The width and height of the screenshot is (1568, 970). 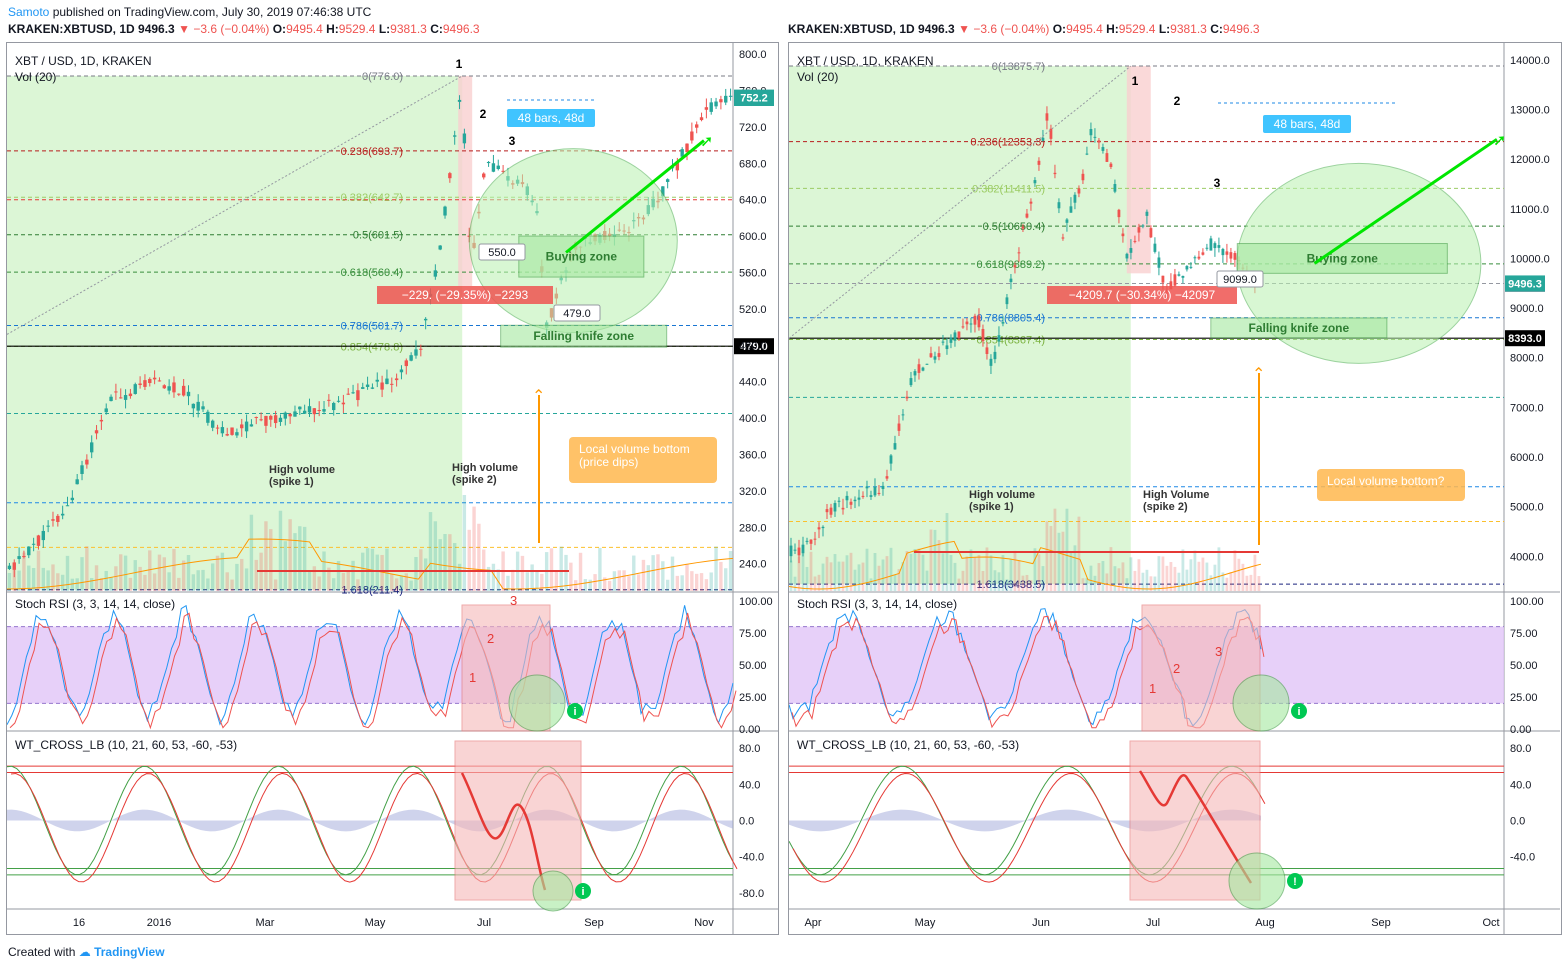 What do you see at coordinates (754, 346) in the screenshot?
I see `support-axis-tag` at bounding box center [754, 346].